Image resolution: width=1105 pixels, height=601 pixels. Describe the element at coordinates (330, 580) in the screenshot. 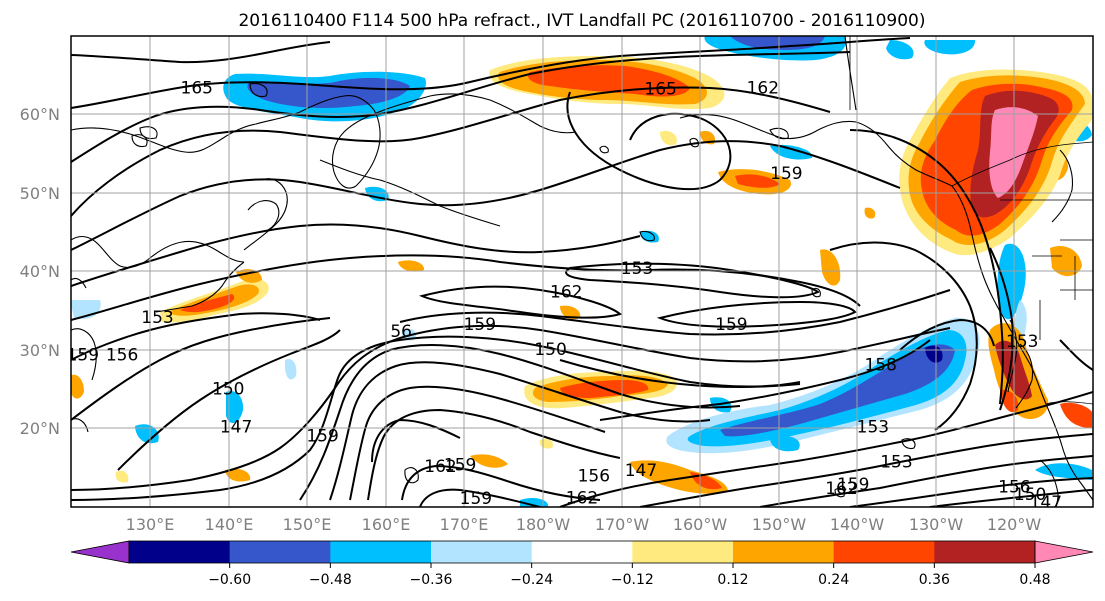

I see `colorbar-tick-label: −0.48` at that location.